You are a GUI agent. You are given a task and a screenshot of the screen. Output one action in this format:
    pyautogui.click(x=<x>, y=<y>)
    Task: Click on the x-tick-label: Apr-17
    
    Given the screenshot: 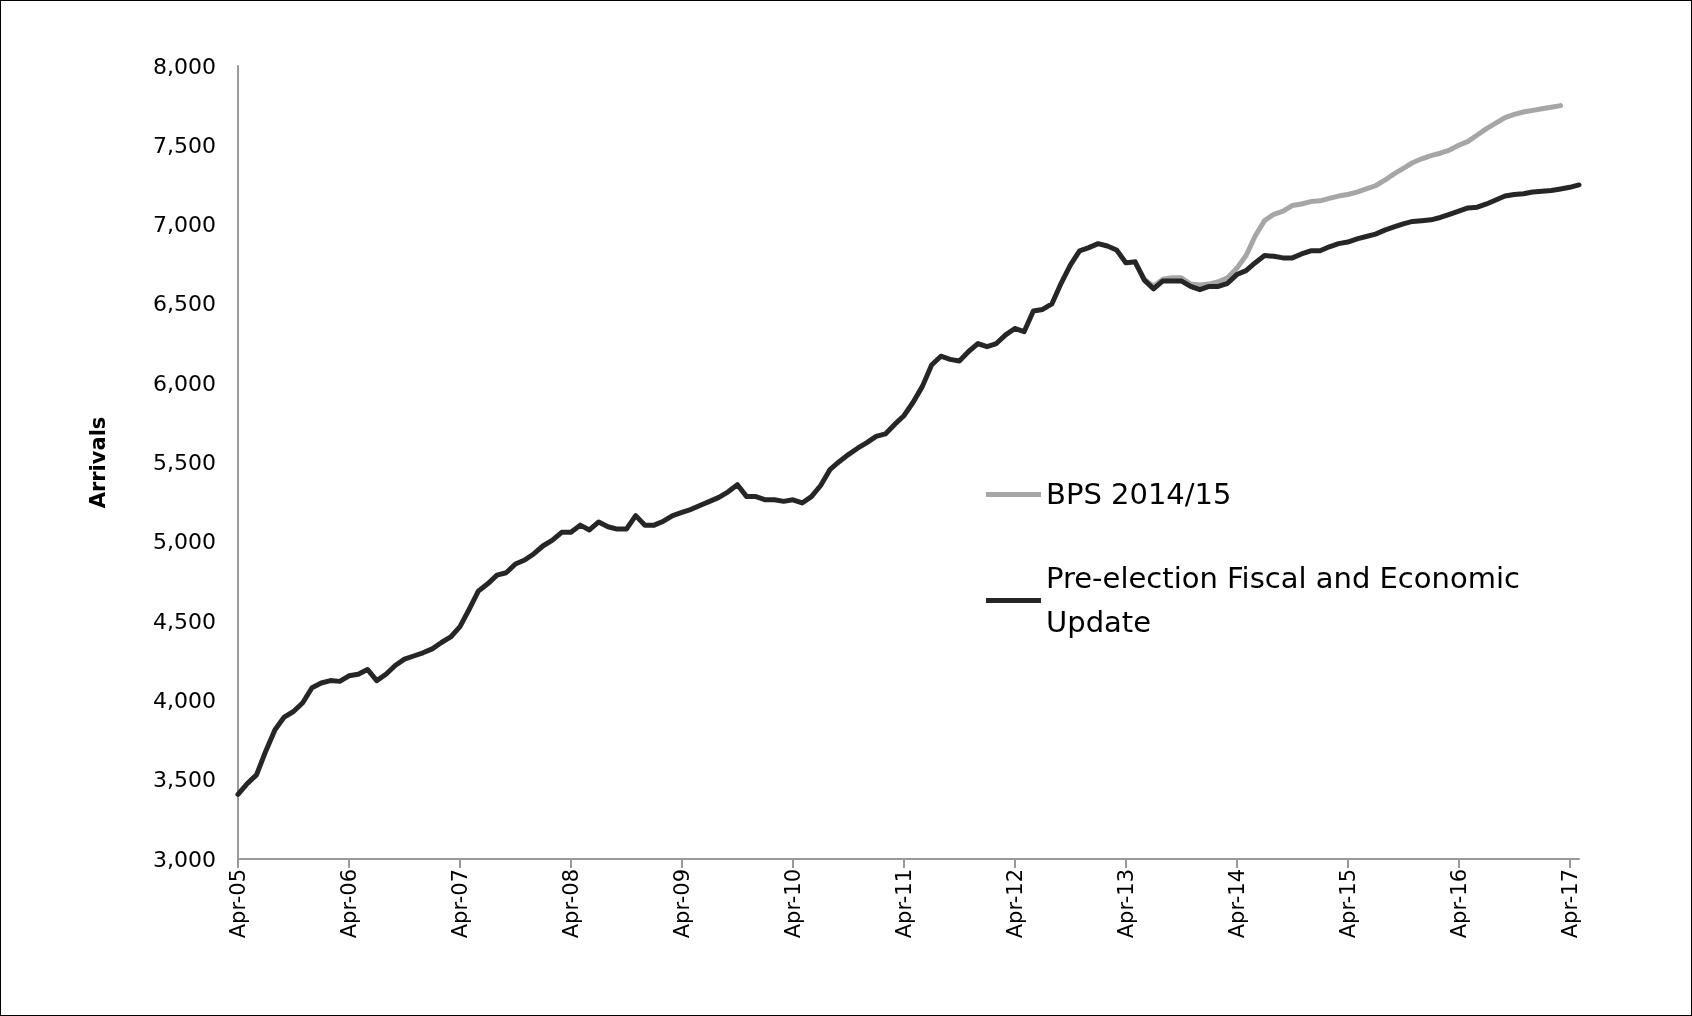 What is the action you would take?
    pyautogui.click(x=1569, y=904)
    